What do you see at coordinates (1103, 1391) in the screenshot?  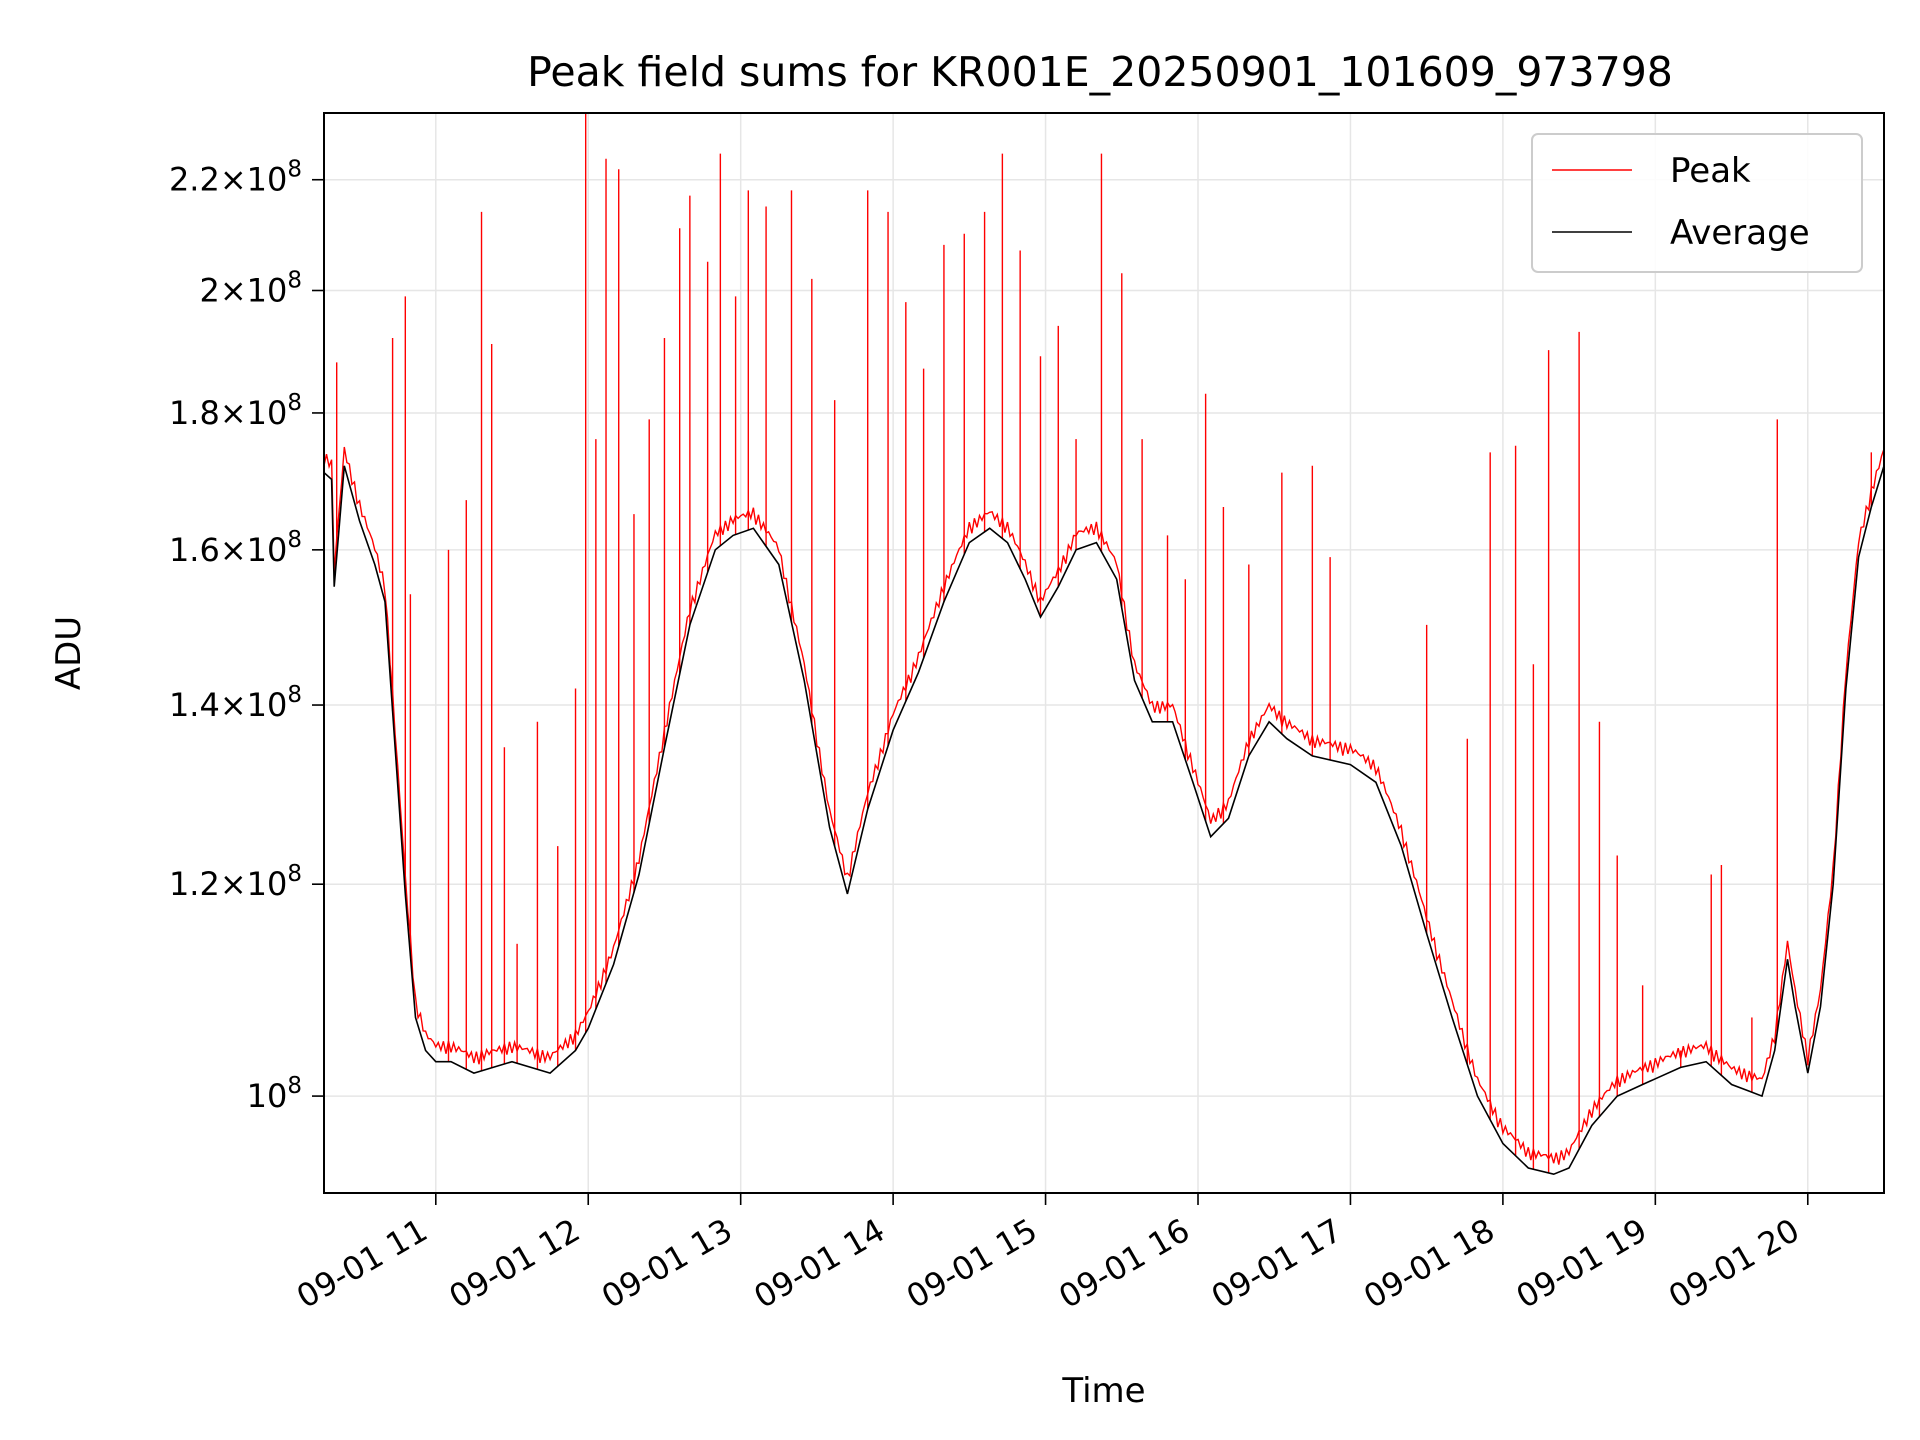 I see `x-axis-label: Time` at bounding box center [1103, 1391].